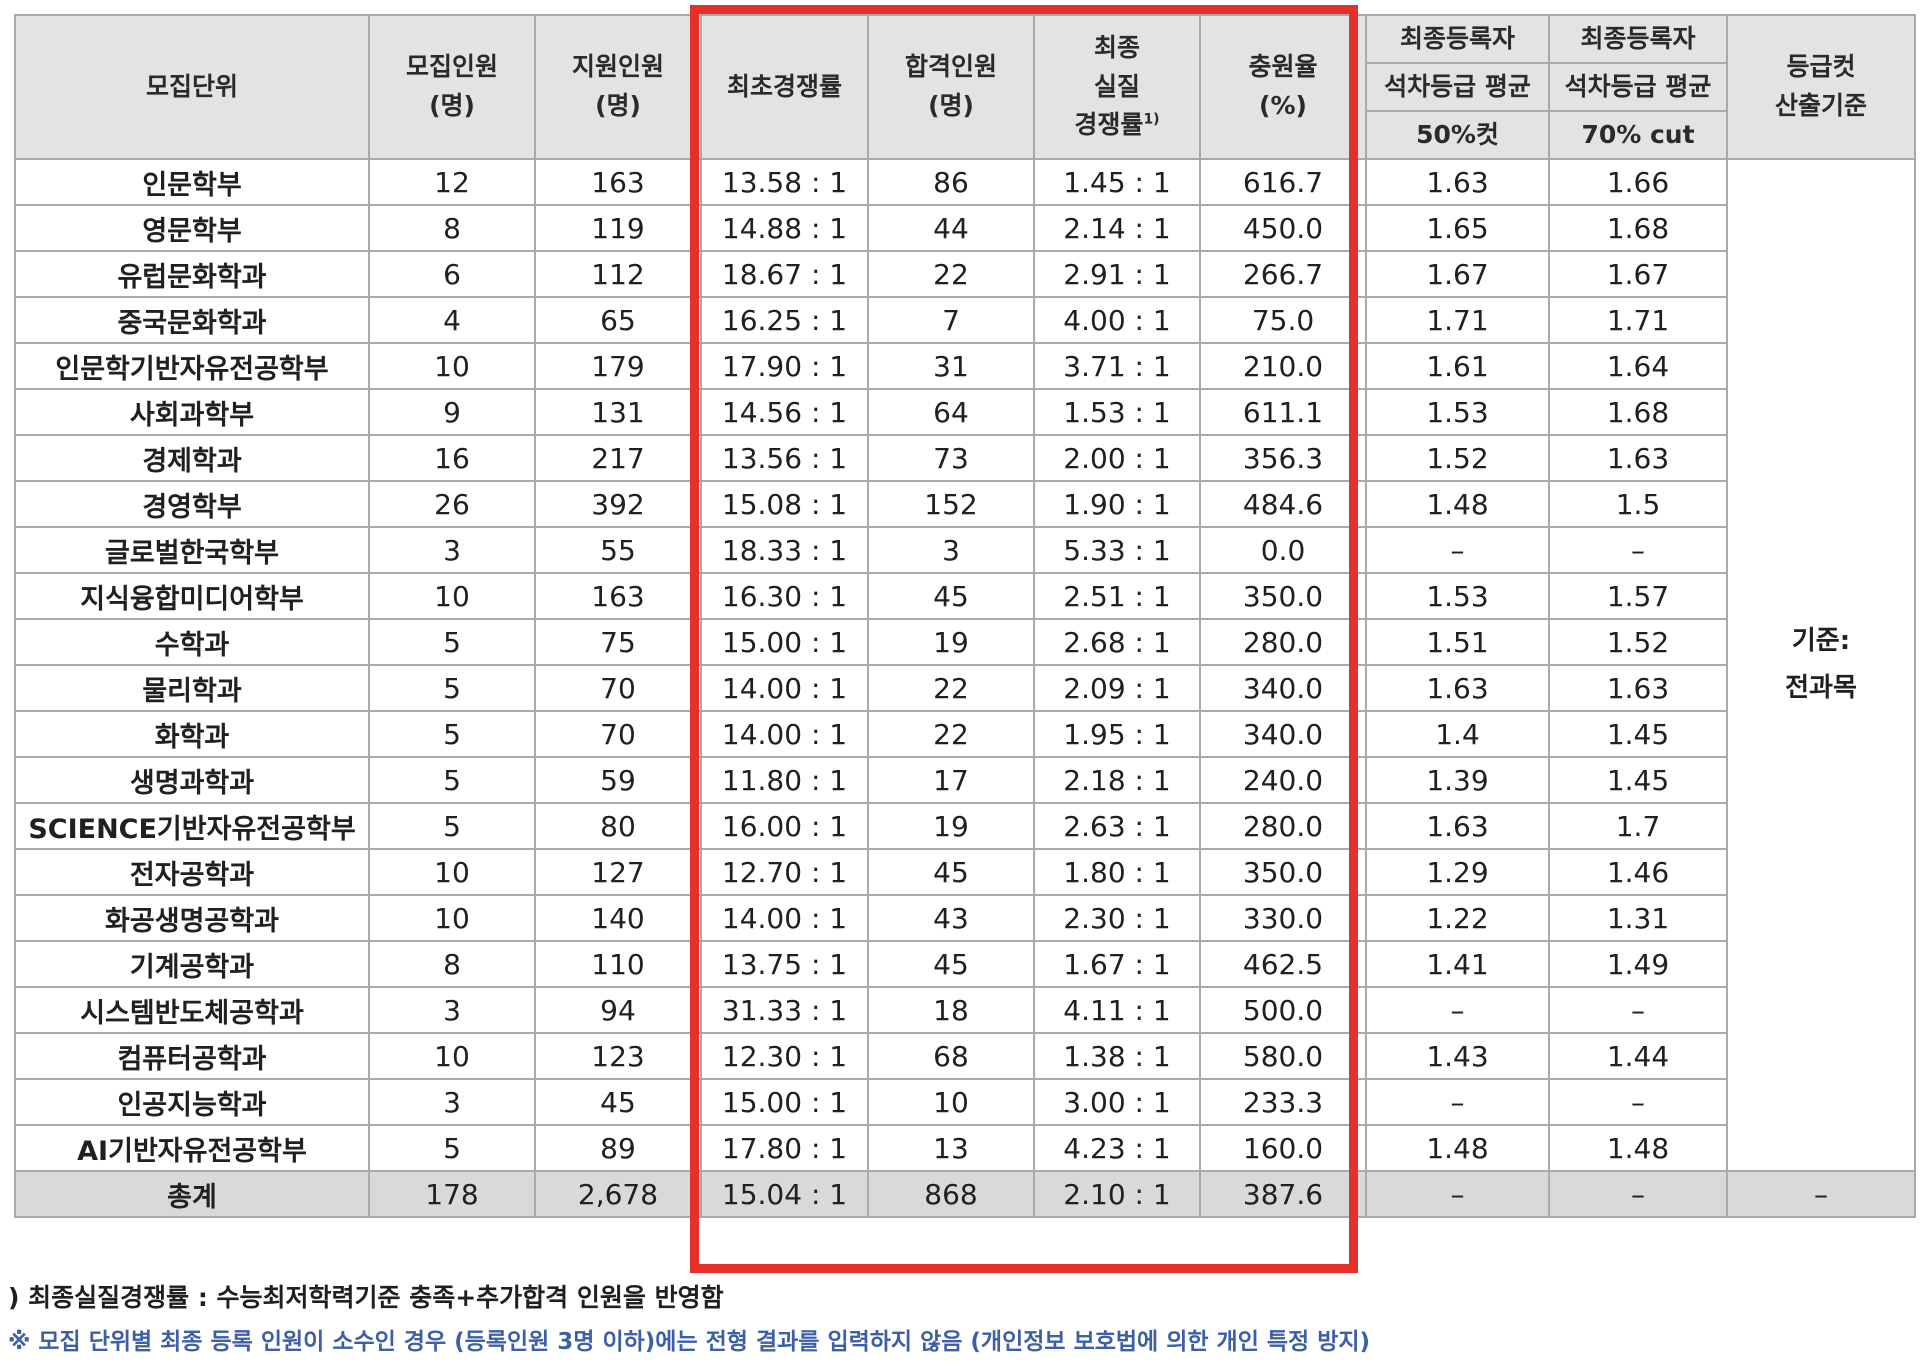 The height and width of the screenshot is (1362, 1927). I want to click on cell-initial-ratio: 15.08 : 1, so click(784, 504).